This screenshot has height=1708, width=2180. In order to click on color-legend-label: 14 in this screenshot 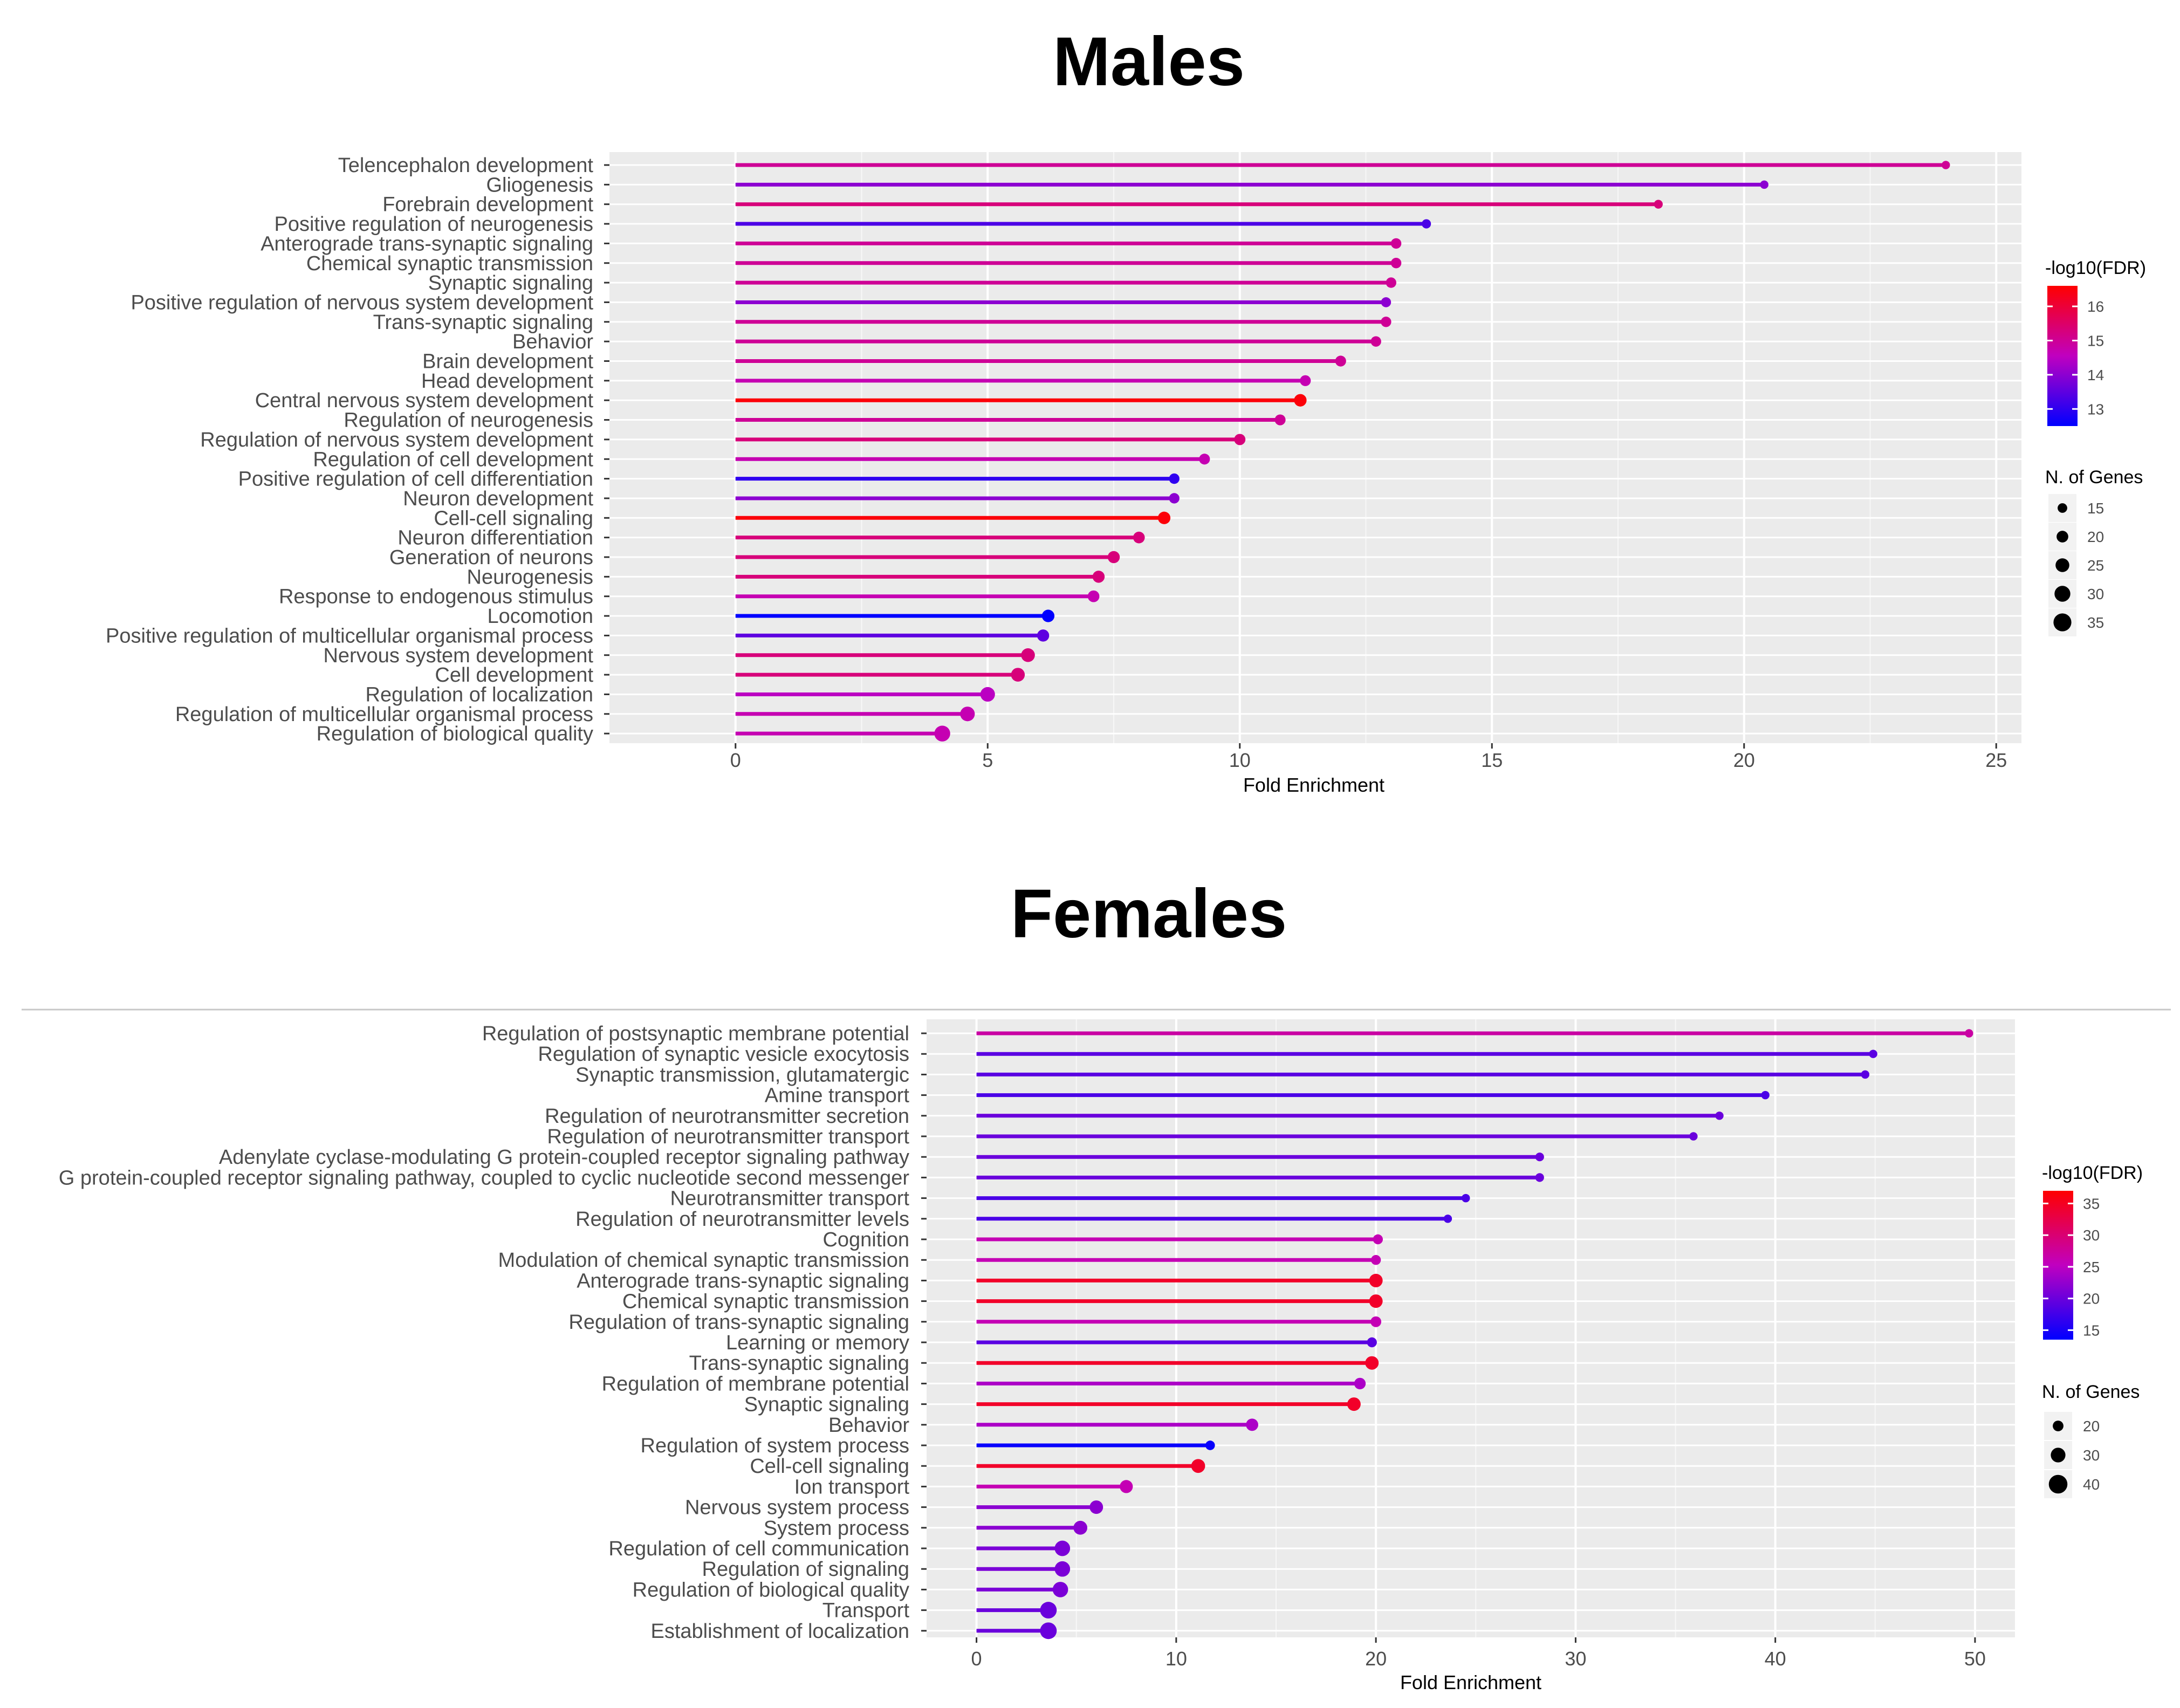, I will do `click(2095, 375)`.